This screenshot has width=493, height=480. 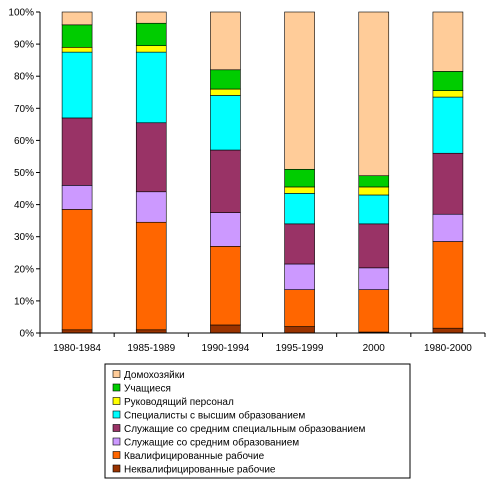 I want to click on x-tick-label: 1995-1999, so click(x=300, y=348).